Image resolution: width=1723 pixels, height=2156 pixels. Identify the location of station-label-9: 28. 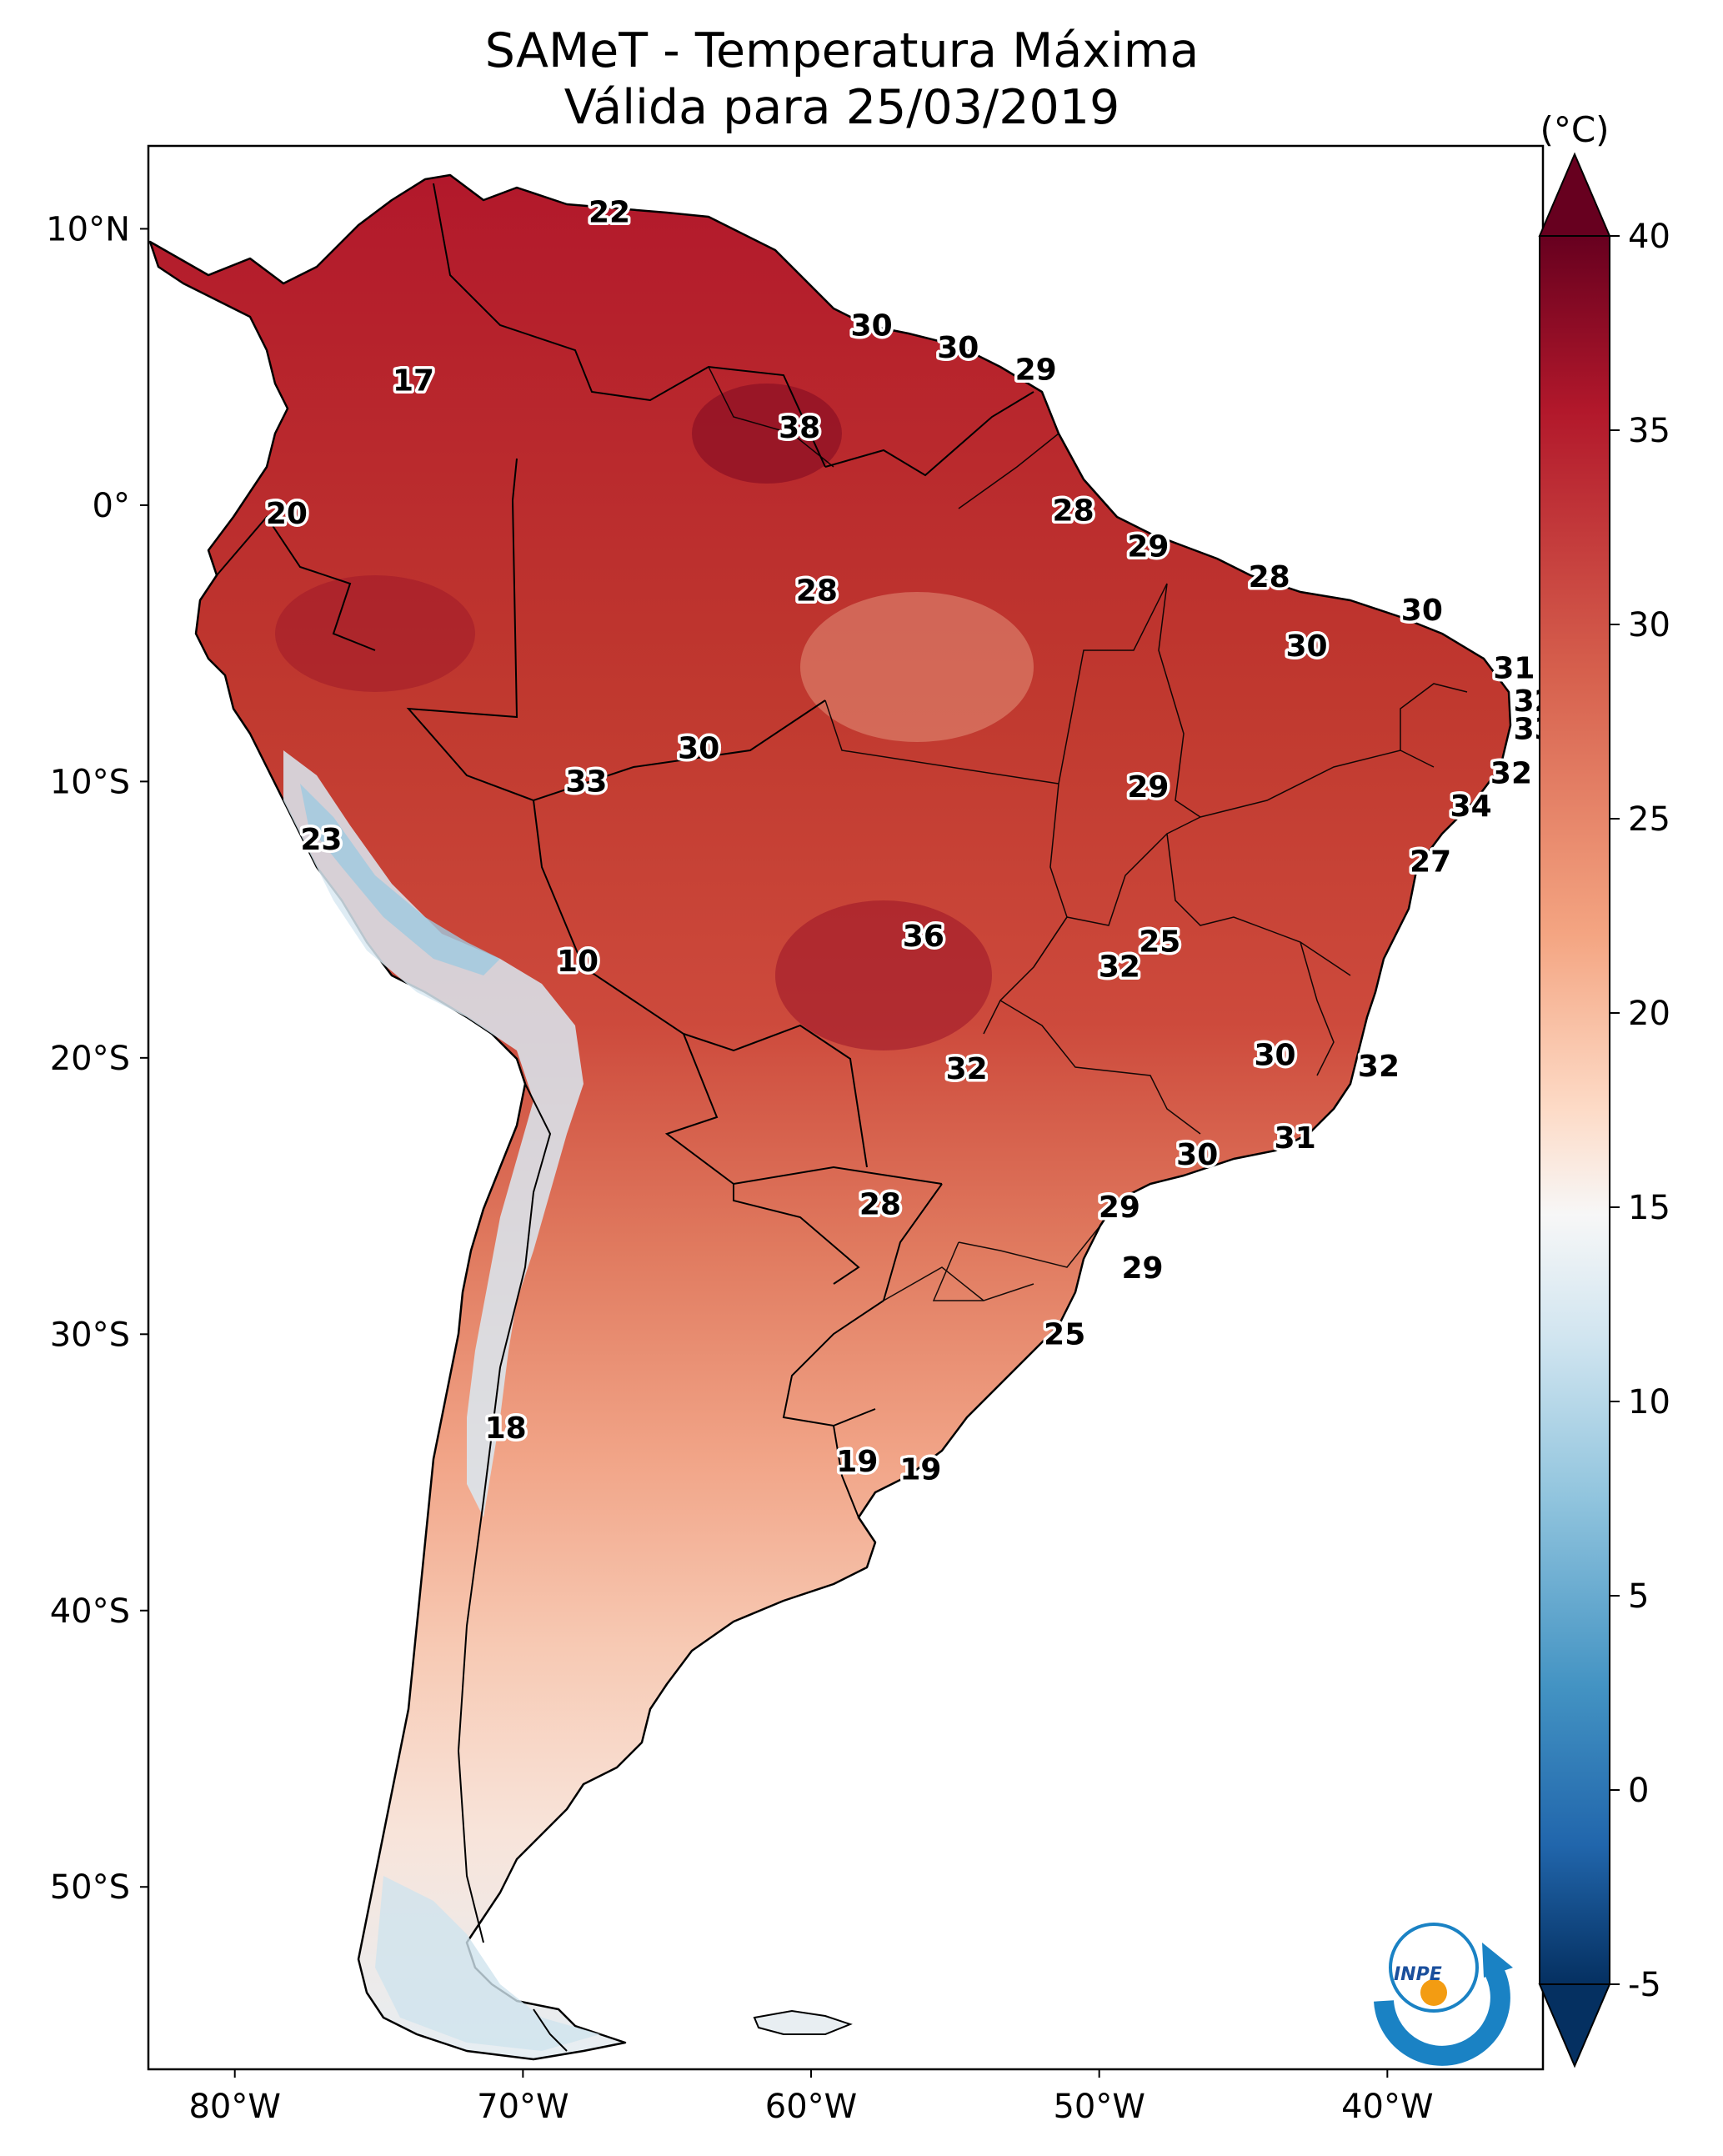
(1269, 577).